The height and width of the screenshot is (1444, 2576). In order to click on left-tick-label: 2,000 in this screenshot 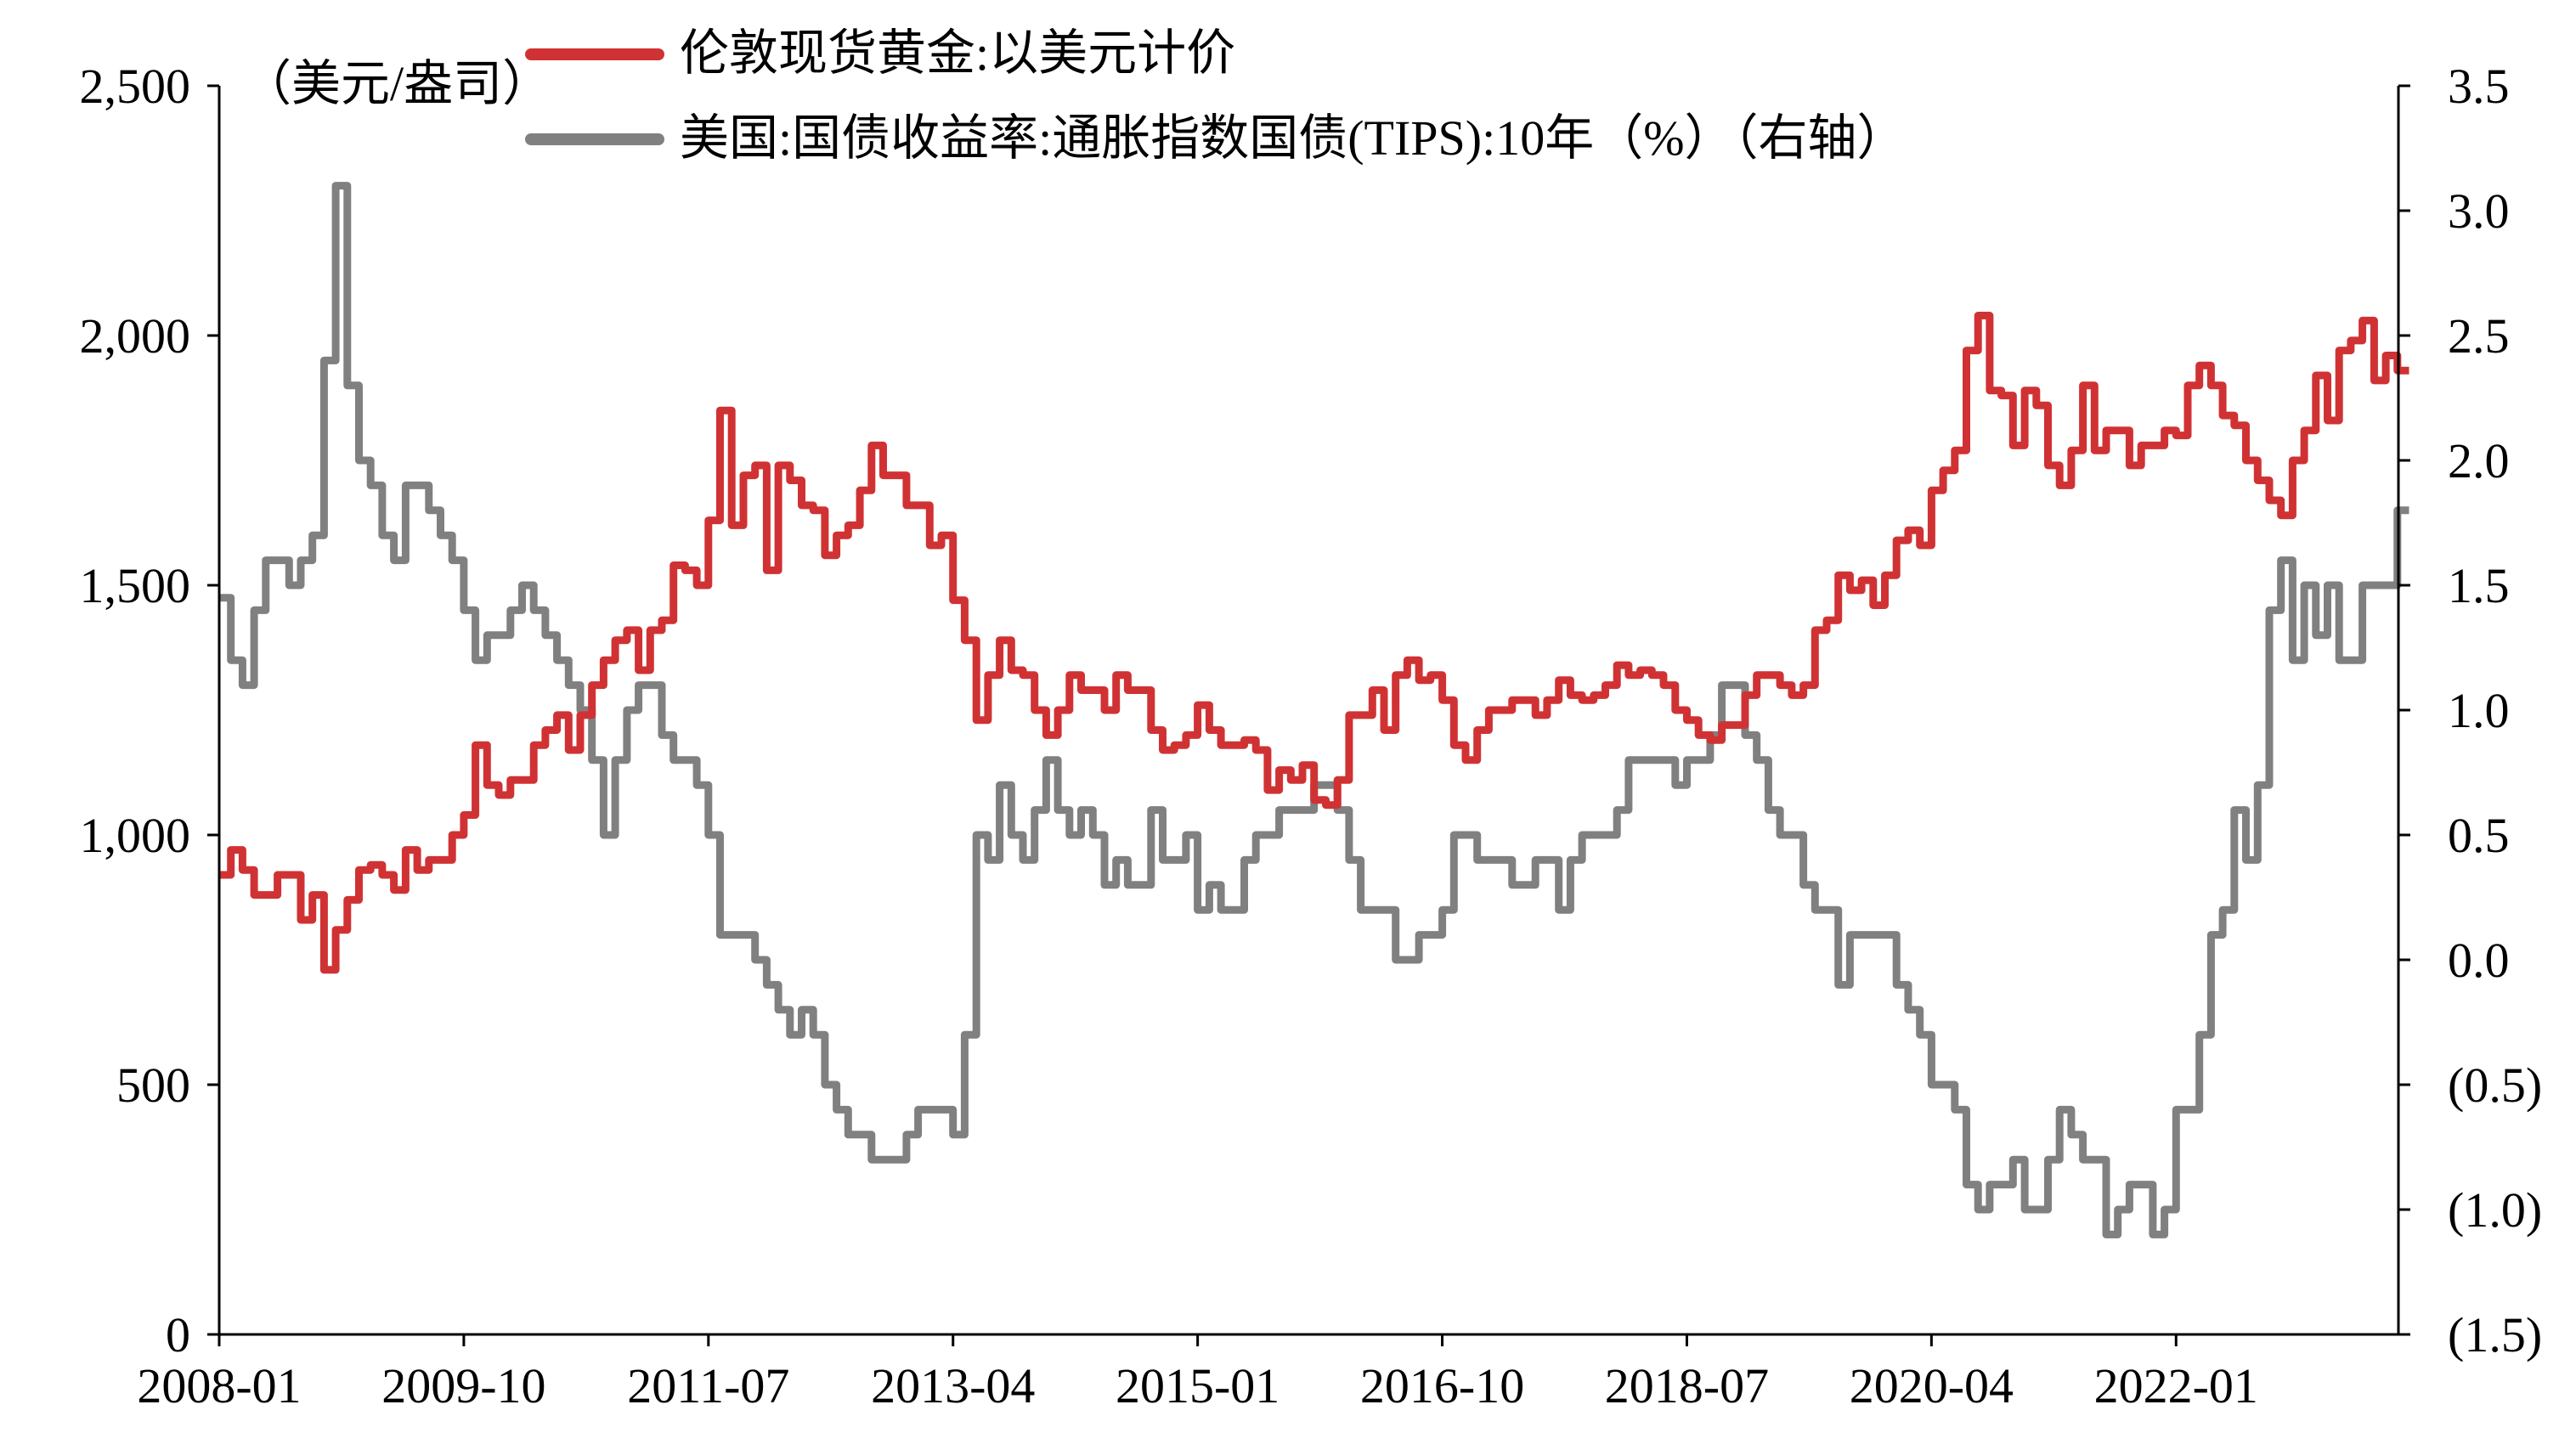, I will do `click(135, 336)`.